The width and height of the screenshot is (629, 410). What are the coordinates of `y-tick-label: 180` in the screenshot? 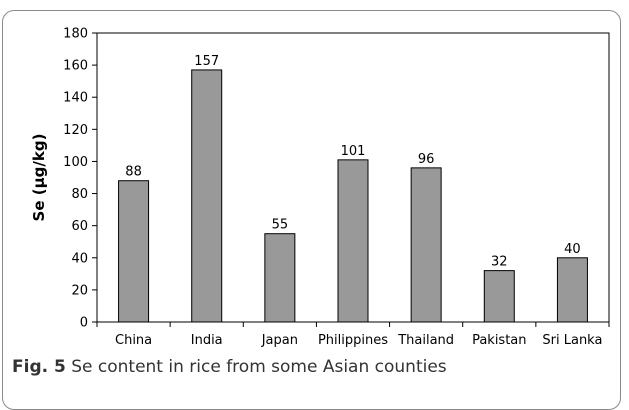 It's located at (75, 34).